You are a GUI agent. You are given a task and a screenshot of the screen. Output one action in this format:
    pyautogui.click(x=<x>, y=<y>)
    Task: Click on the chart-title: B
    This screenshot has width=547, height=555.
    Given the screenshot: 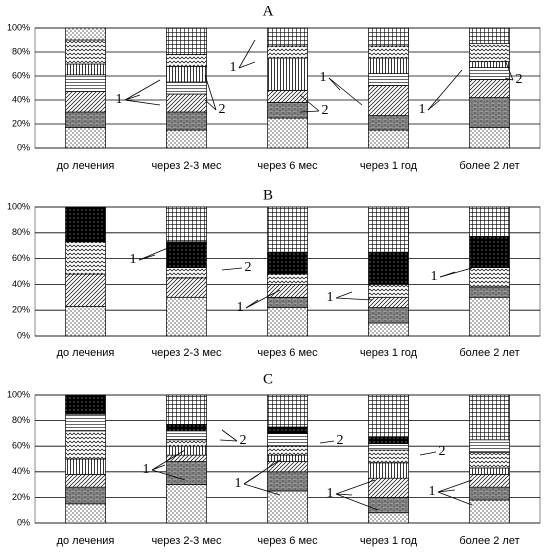 What is the action you would take?
    pyautogui.click(x=268, y=195)
    